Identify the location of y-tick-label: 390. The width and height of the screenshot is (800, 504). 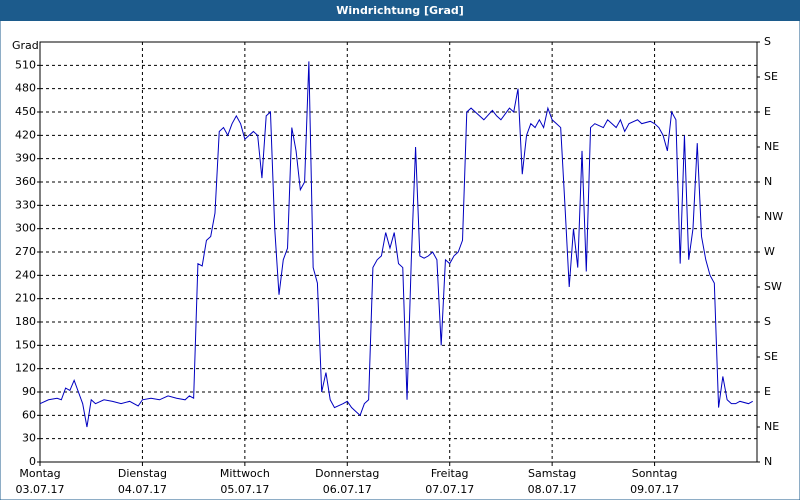
(25, 158).